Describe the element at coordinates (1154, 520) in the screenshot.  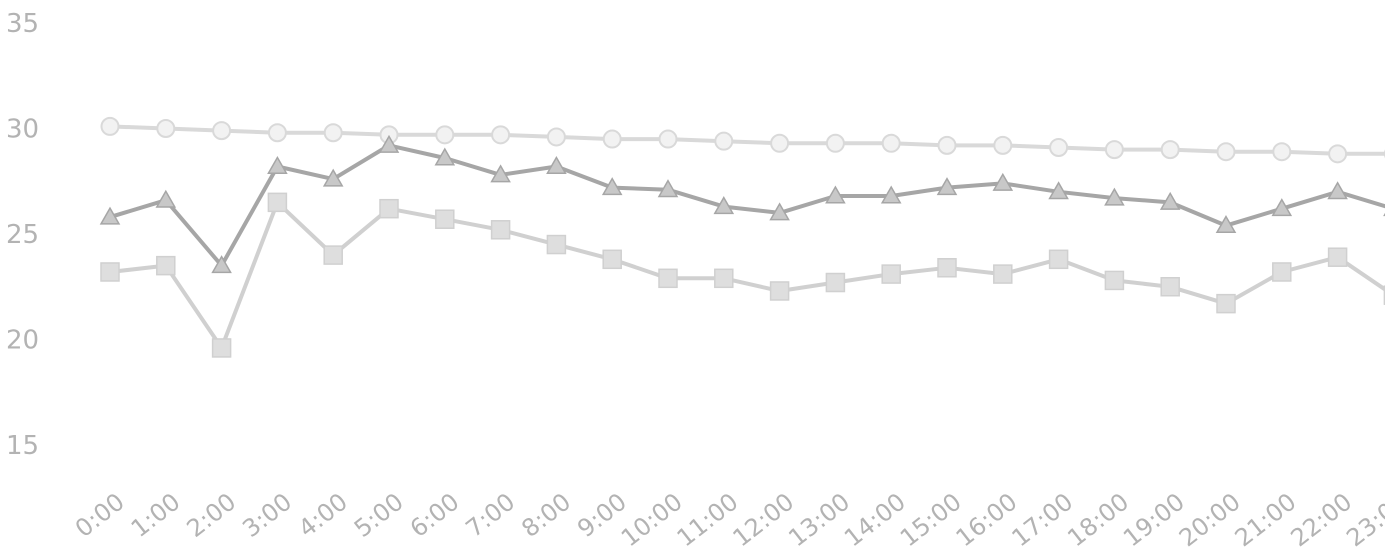
I see `x-tick-label: 19:00` at that location.